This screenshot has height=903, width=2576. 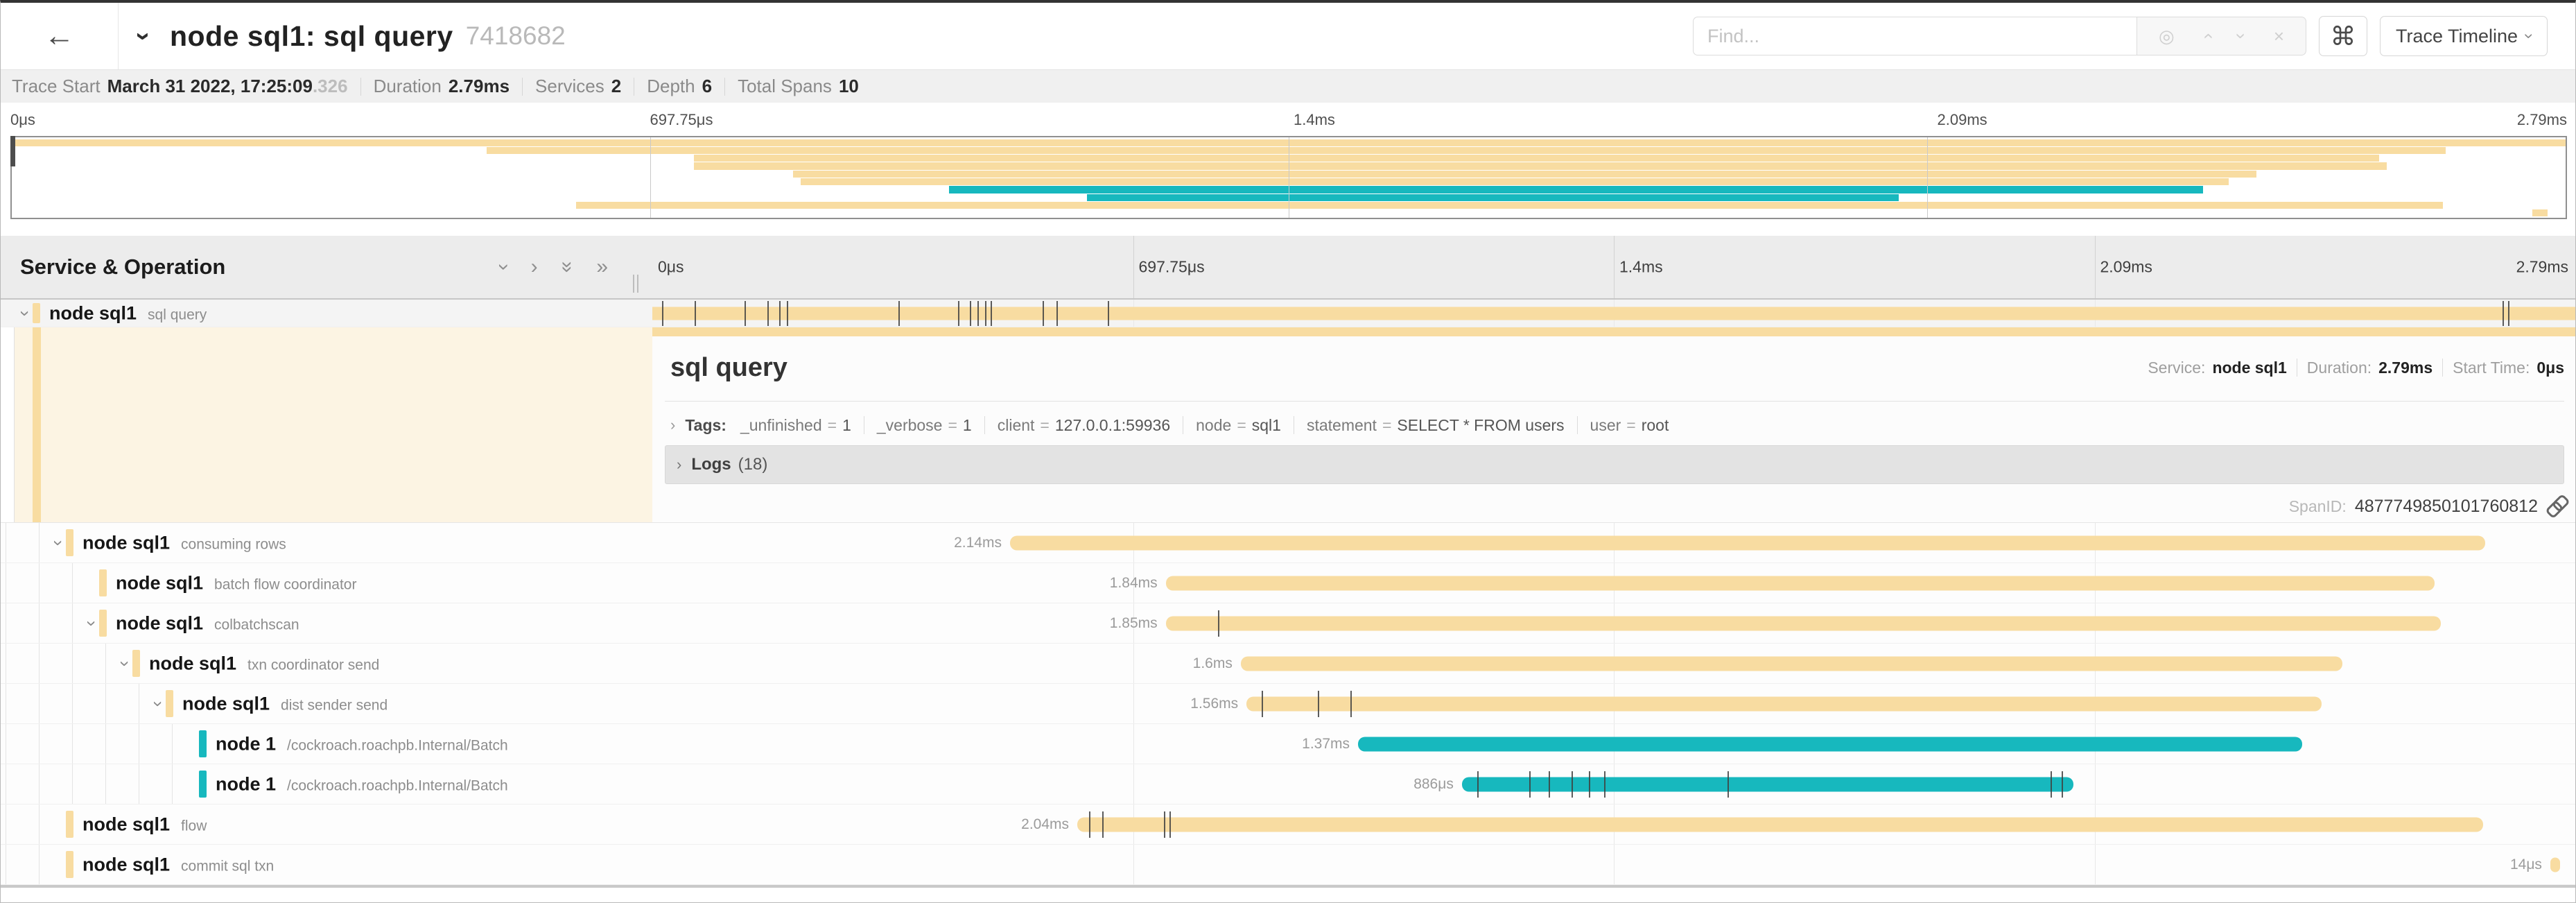 I want to click on tags-expand-chevron-icon: ›, so click(x=673, y=424).